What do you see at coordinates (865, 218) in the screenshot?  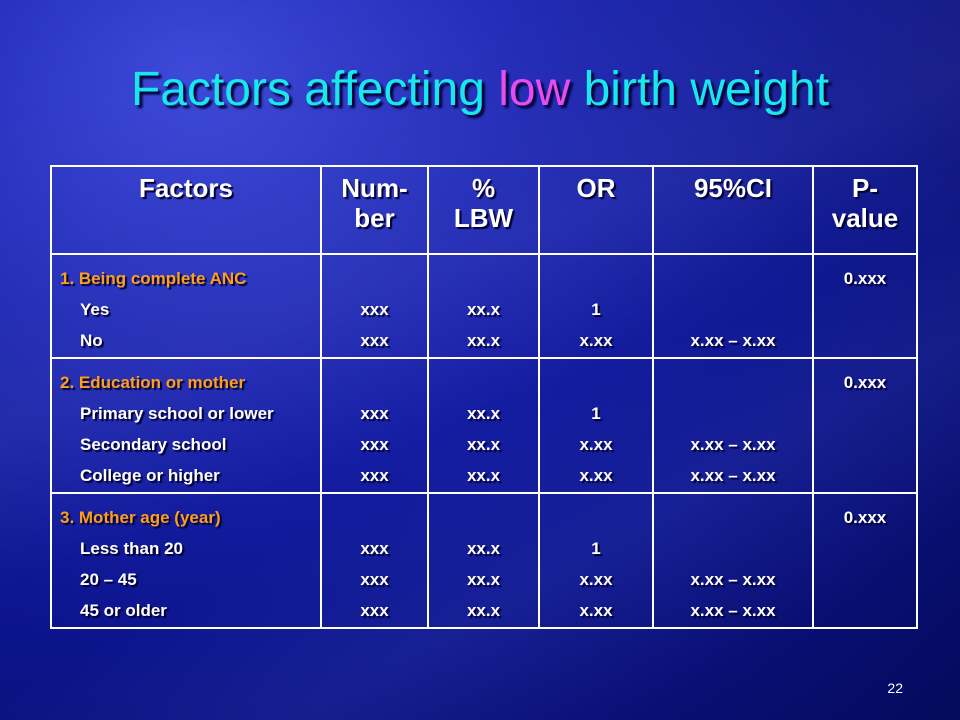 I see `header-line: value` at bounding box center [865, 218].